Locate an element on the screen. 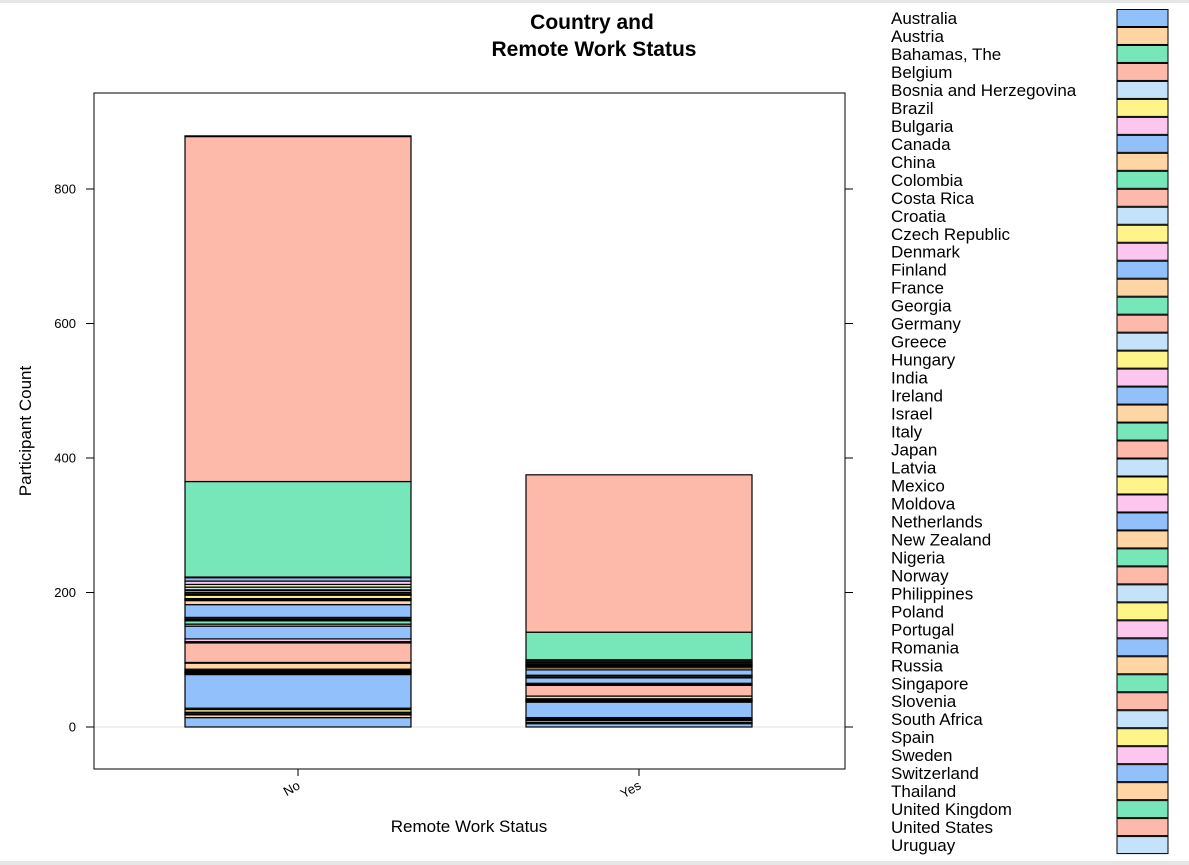 The width and height of the screenshot is (1189, 865). legend-label: Czech Republic is located at coordinates (951, 234).